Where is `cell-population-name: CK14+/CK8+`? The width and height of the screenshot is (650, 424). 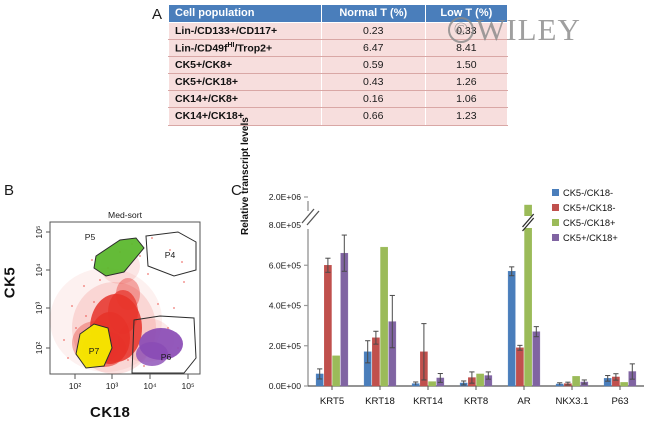
cell-population-name: CK14+/CK8+ is located at coordinates (245, 99).